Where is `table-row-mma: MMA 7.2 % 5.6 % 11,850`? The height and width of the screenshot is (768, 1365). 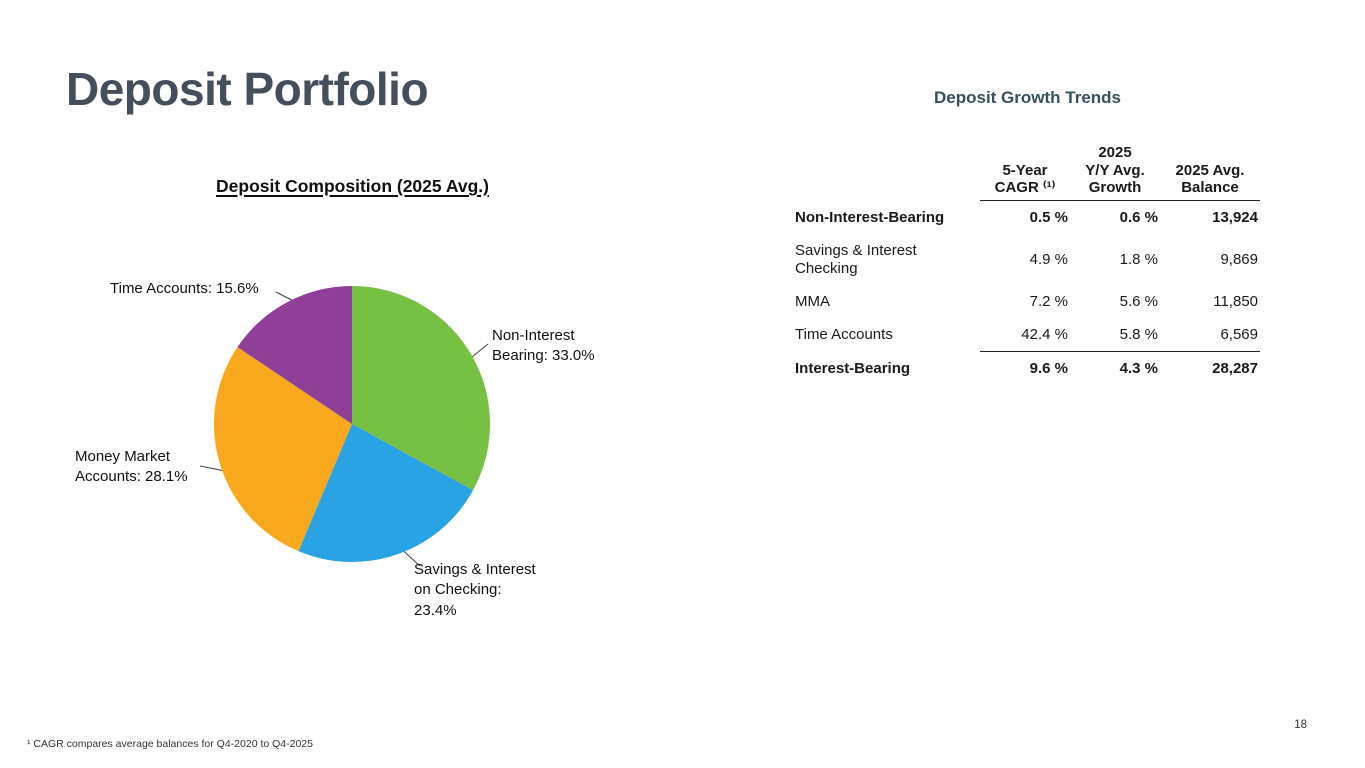
table-row-mma: MMA 7.2 % 5.6 % 11,850 is located at coordinates (1027, 301).